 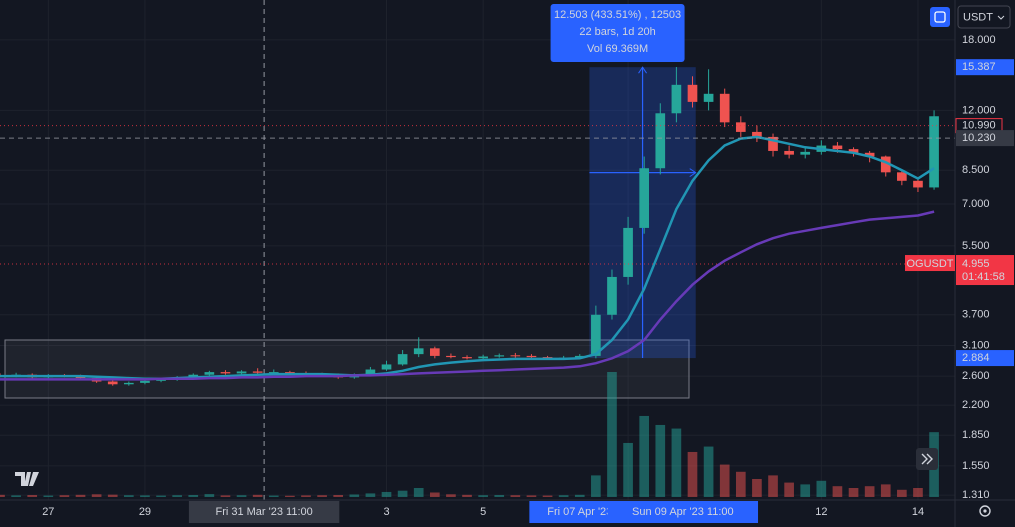 I want to click on x-tick-label: 12, so click(x=821, y=512).